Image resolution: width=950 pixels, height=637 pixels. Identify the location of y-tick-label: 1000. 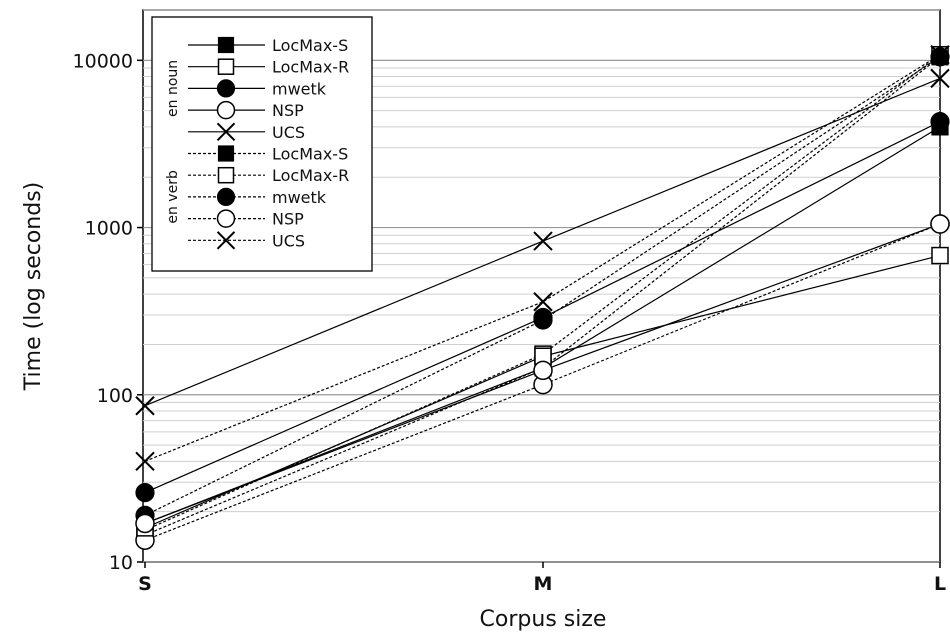
(109, 229).